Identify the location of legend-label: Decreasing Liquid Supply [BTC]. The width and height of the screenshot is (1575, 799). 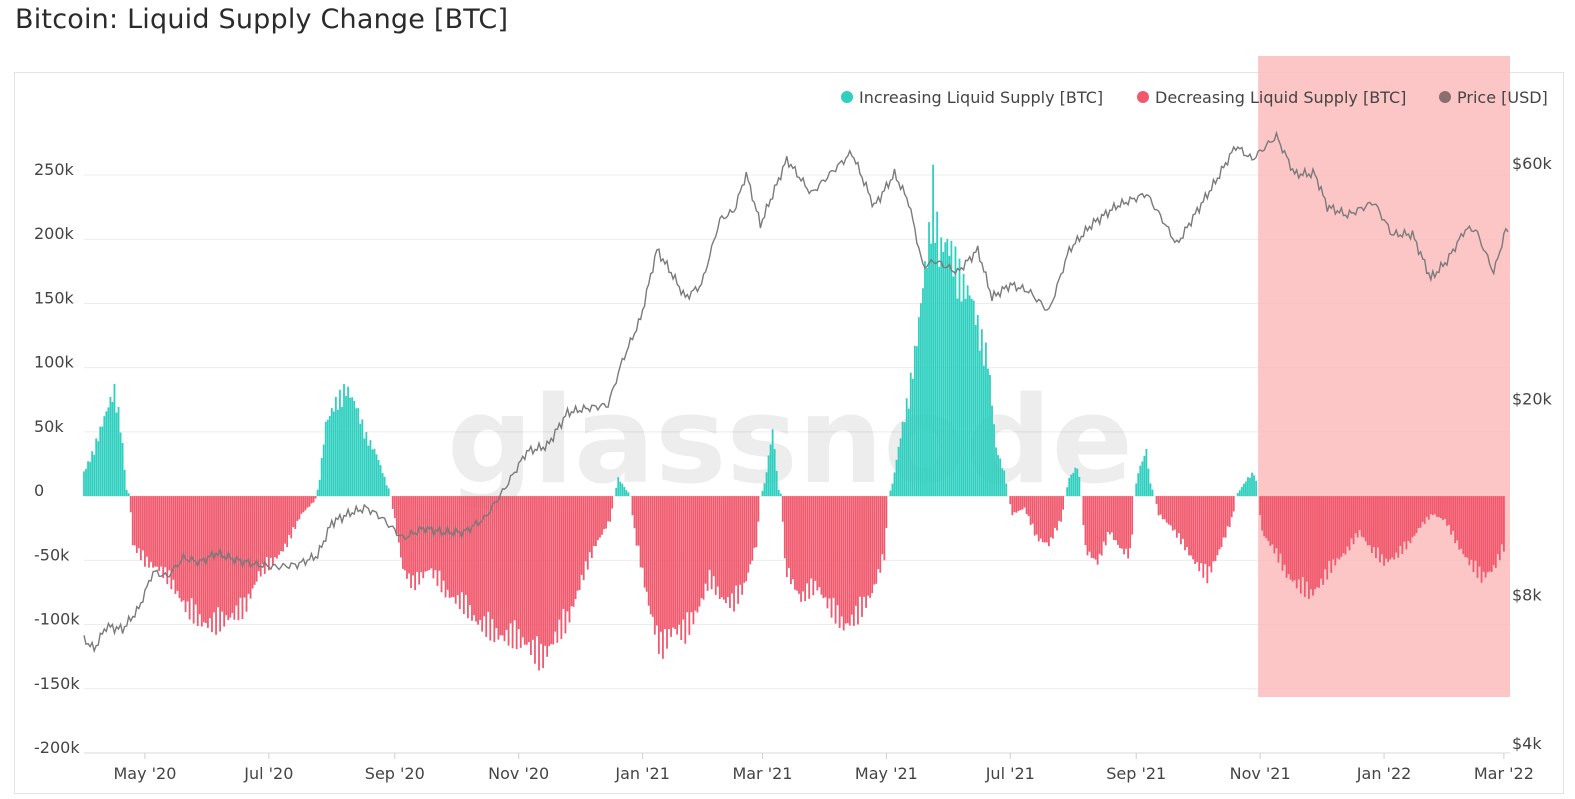
(1280, 97).